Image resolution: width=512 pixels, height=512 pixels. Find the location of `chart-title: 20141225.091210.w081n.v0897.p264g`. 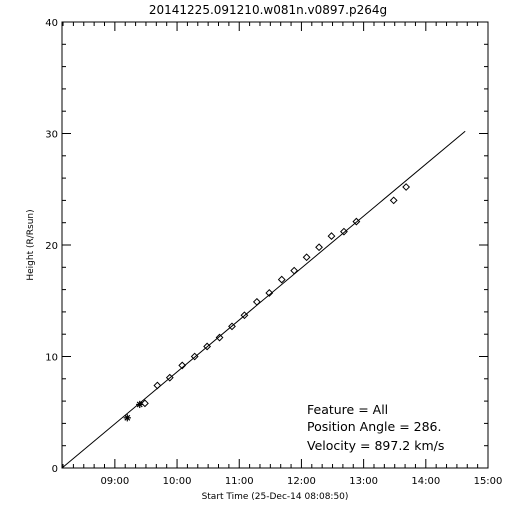

chart-title: 20141225.091210.w081n.v0897.p264g is located at coordinates (268, 10).